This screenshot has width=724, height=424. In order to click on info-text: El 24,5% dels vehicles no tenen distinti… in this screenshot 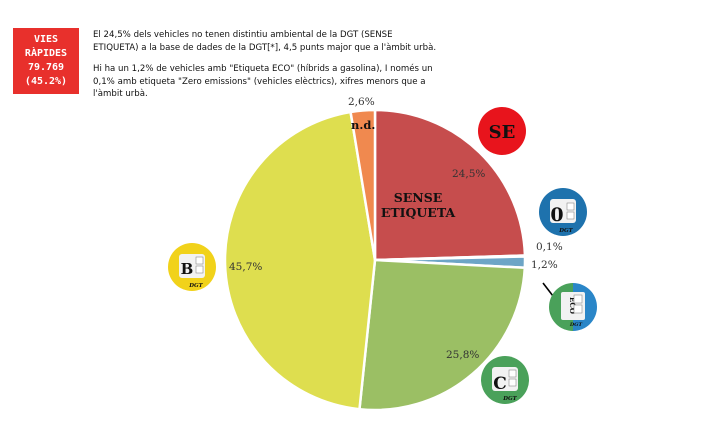, I will do `click(265, 69)`.